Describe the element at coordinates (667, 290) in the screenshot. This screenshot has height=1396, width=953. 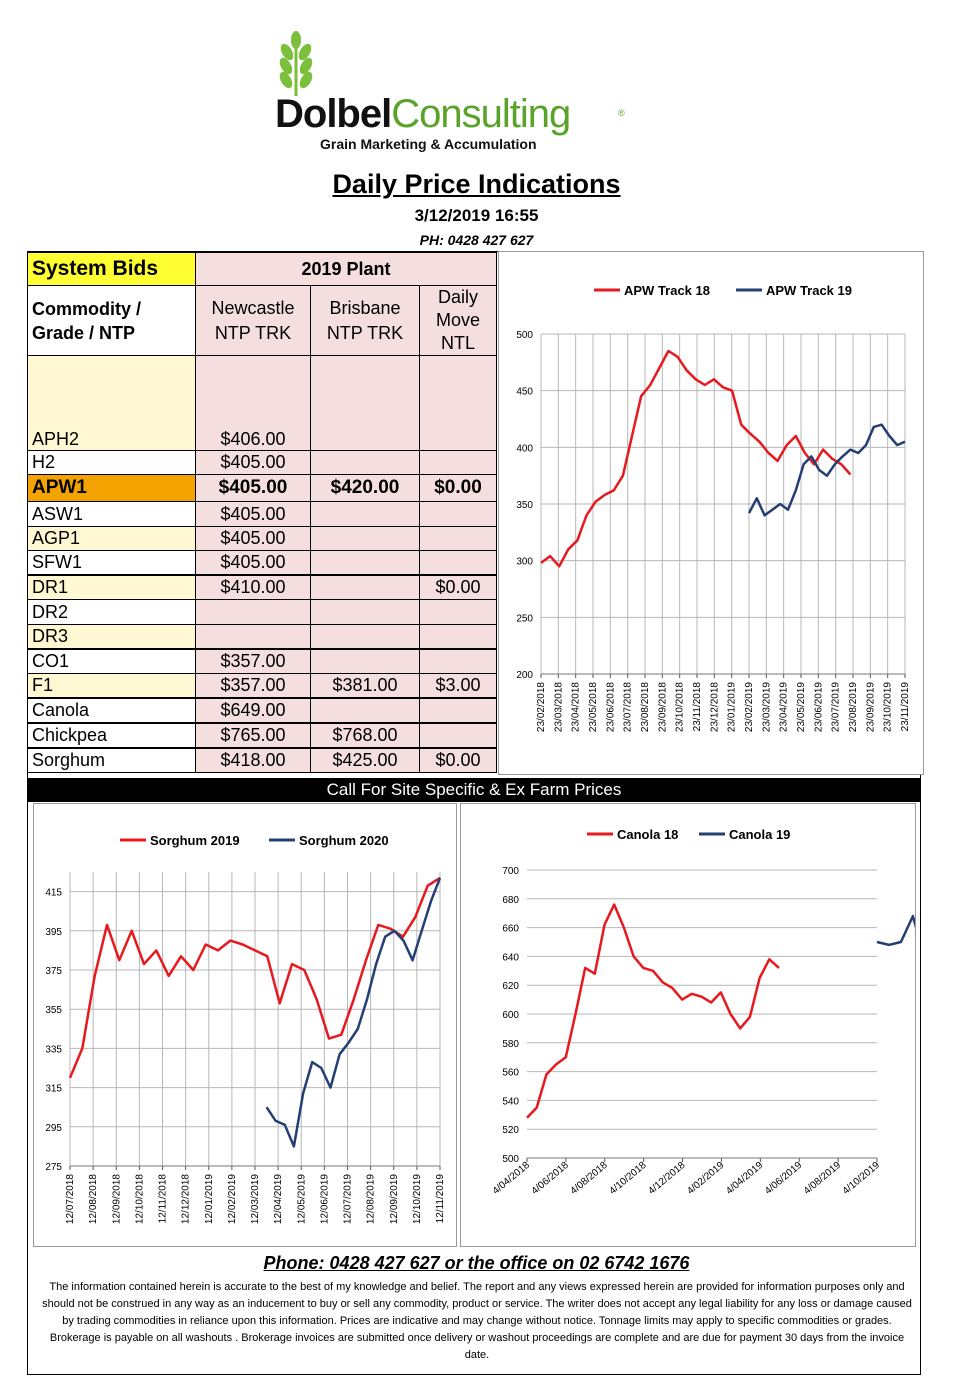
I see `legend-label: APW Track 18` at that location.